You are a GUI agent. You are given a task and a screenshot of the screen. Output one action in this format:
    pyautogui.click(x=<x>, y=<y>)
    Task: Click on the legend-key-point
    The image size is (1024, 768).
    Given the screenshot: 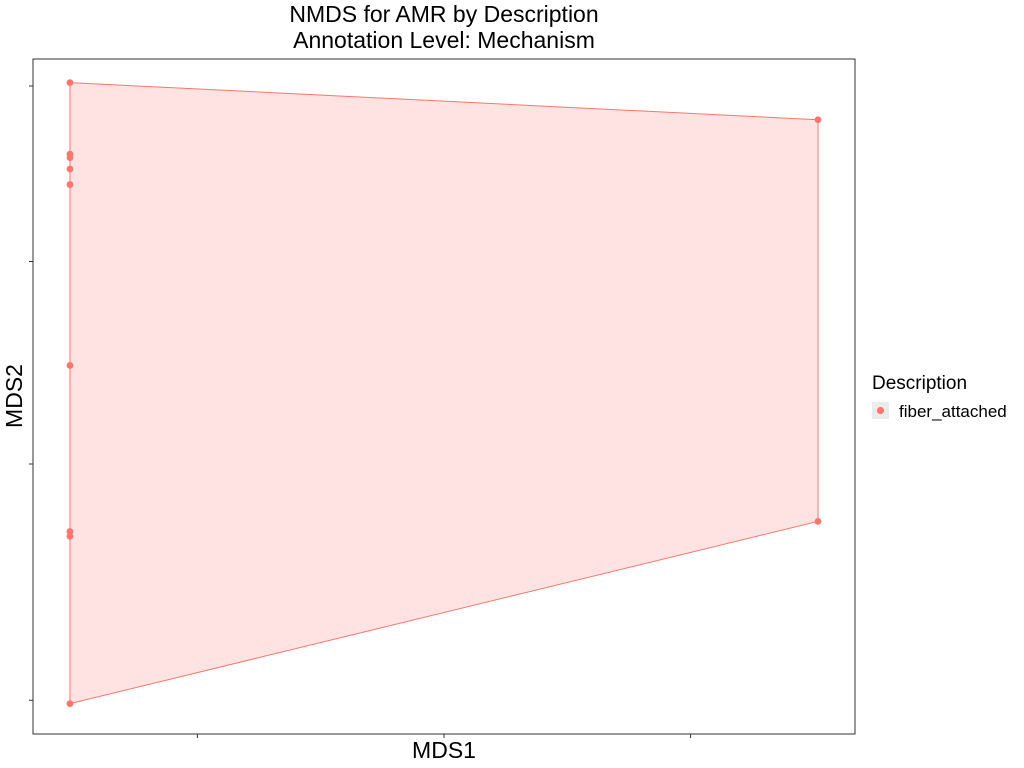 What is the action you would take?
    pyautogui.click(x=880, y=410)
    